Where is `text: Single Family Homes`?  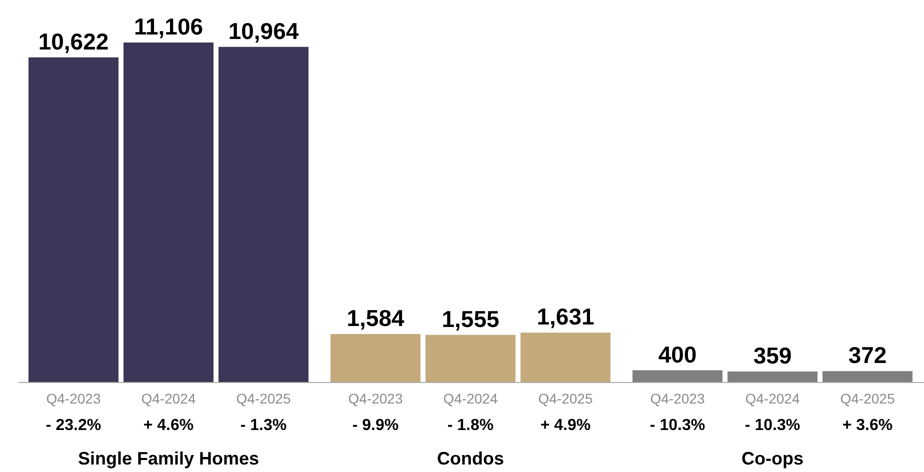
text: Single Family Homes is located at coordinates (169, 458).